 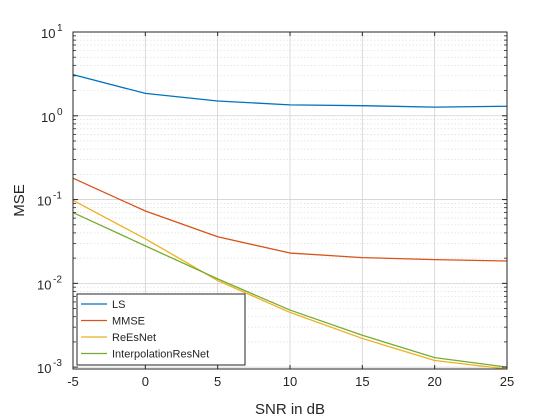 What do you see at coordinates (73, 381) in the screenshot?
I see `x-tick-label: -5` at bounding box center [73, 381].